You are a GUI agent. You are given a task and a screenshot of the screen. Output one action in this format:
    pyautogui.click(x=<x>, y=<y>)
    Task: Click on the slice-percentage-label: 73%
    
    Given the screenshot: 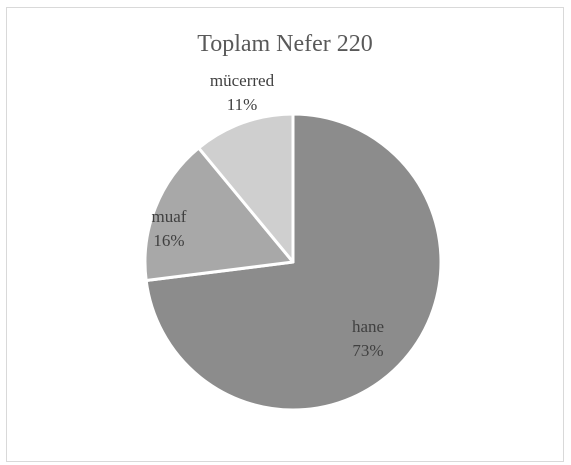 What is the action you would take?
    pyautogui.click(x=367, y=350)
    